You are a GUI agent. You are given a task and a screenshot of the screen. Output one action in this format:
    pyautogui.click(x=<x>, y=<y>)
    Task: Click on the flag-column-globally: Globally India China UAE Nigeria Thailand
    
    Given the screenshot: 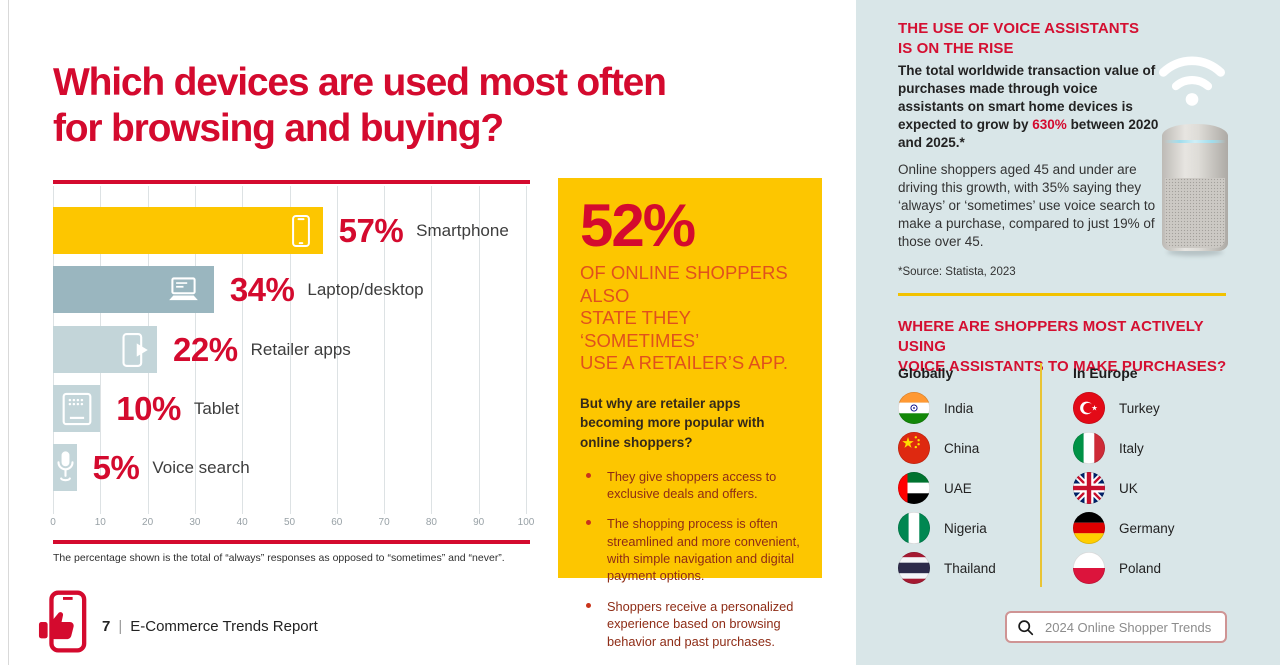 What is the action you would take?
    pyautogui.click(x=969, y=477)
    